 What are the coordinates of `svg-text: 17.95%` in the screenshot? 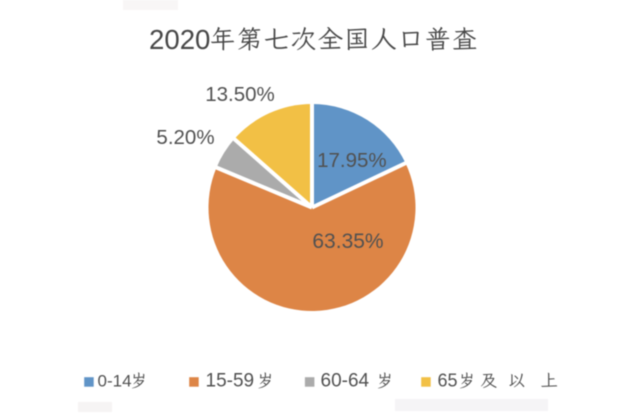 It's located at (352, 160).